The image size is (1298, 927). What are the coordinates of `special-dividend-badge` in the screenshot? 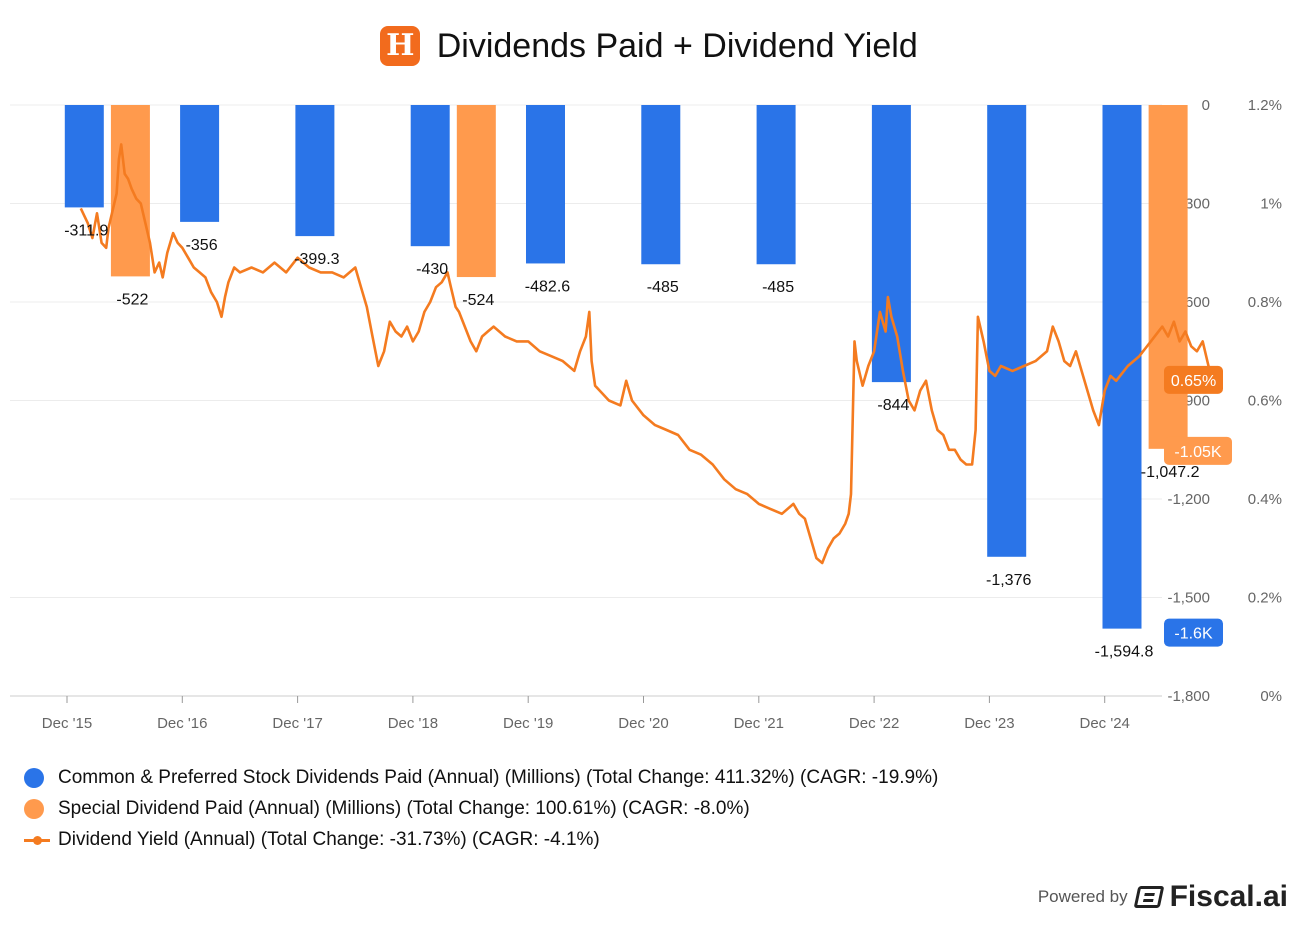 It's located at (1198, 450).